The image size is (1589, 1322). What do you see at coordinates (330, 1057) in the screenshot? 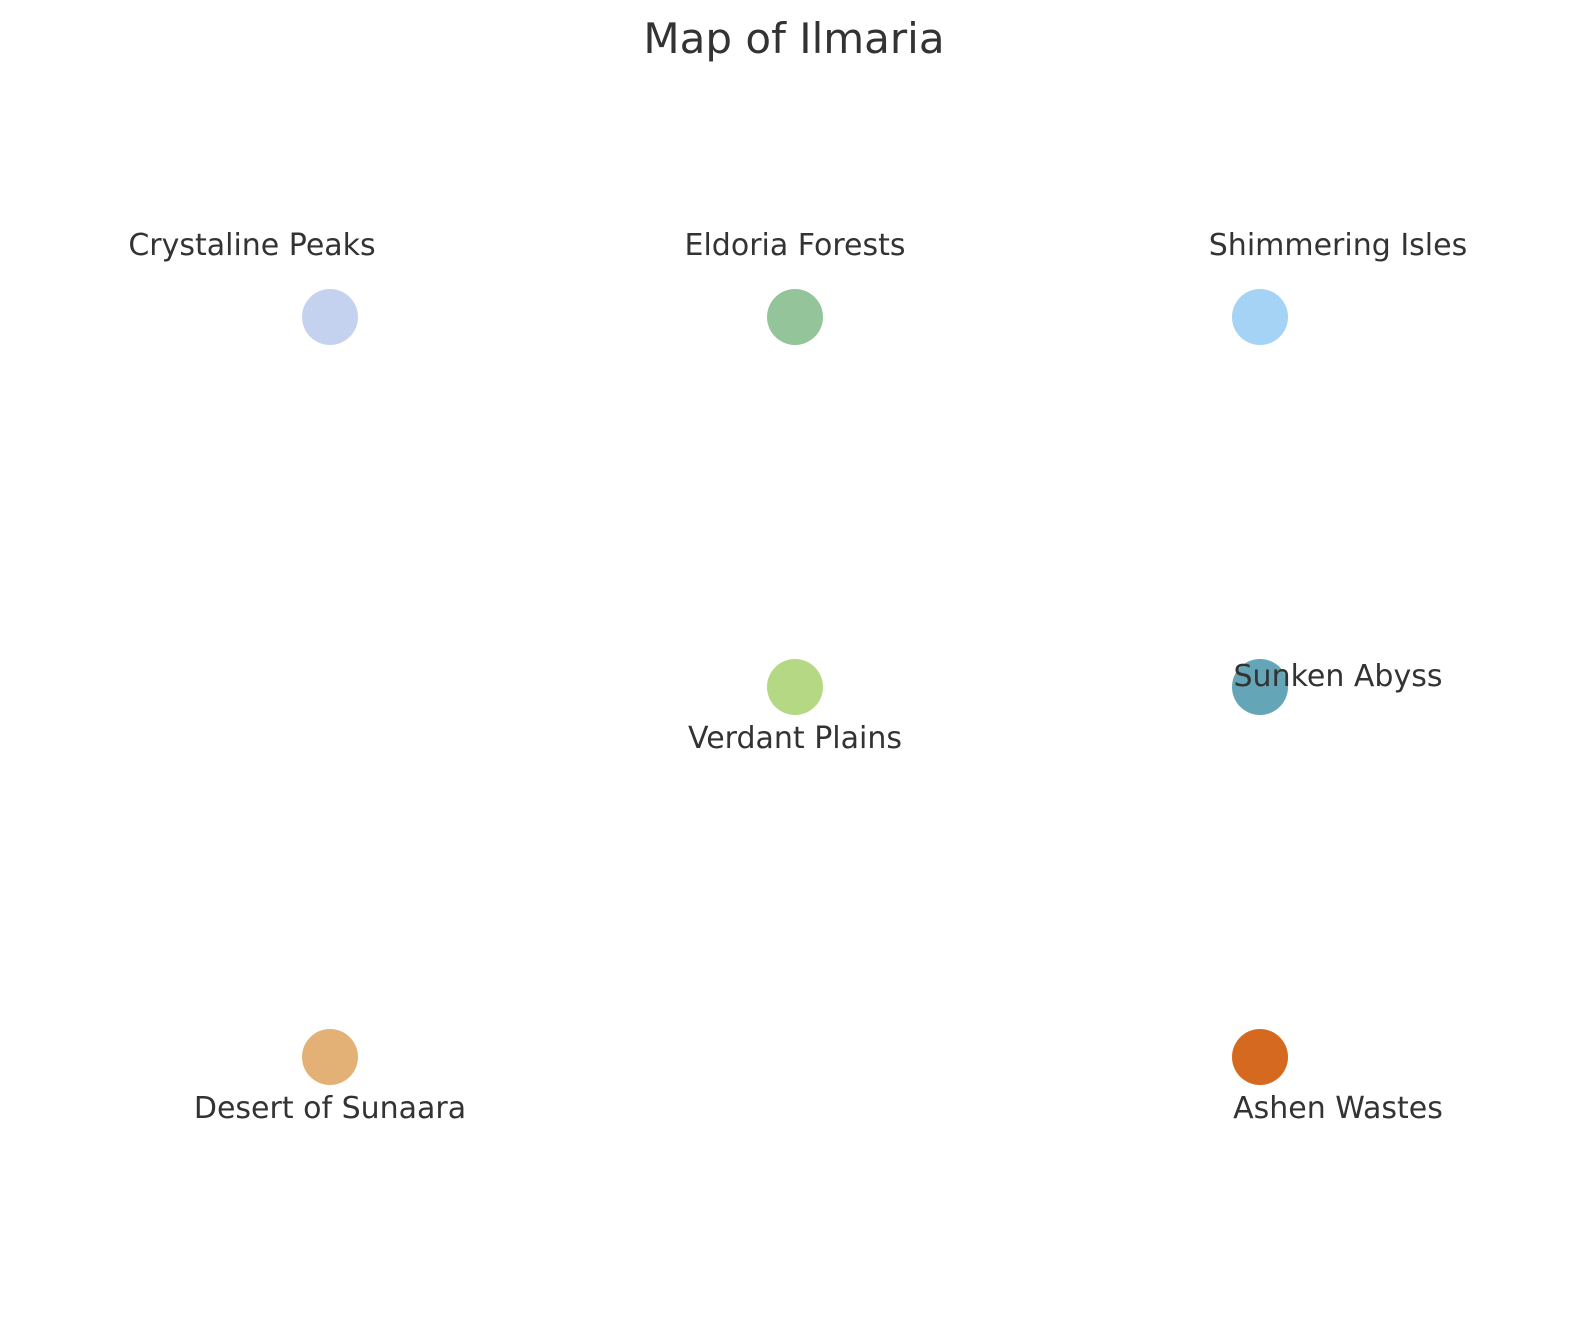
I see `region-marker-desert-of-sunaara` at bounding box center [330, 1057].